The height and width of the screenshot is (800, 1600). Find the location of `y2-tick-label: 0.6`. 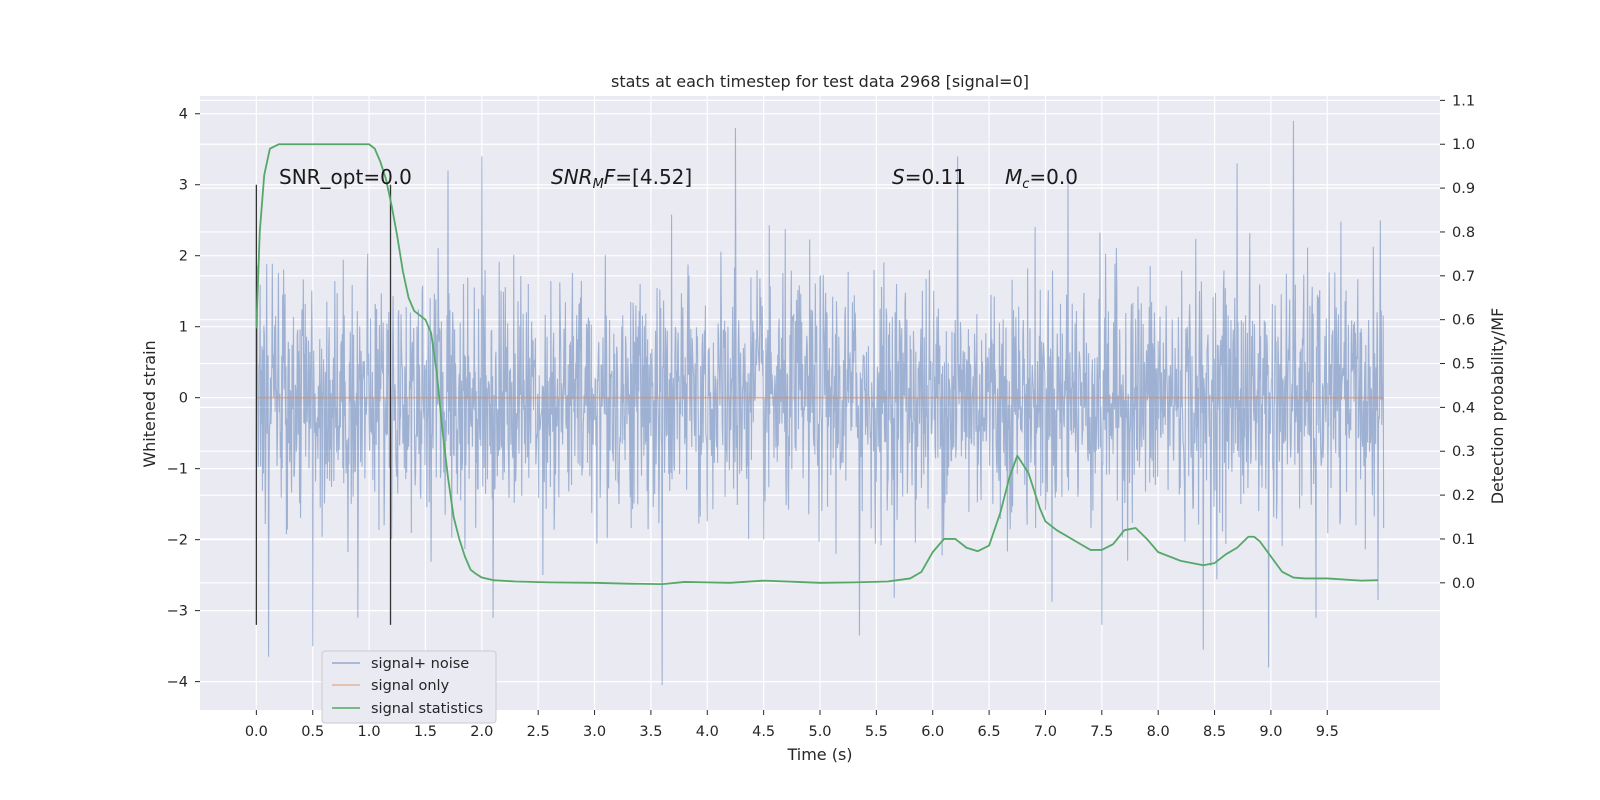

y2-tick-label: 0.6 is located at coordinates (1463, 321).